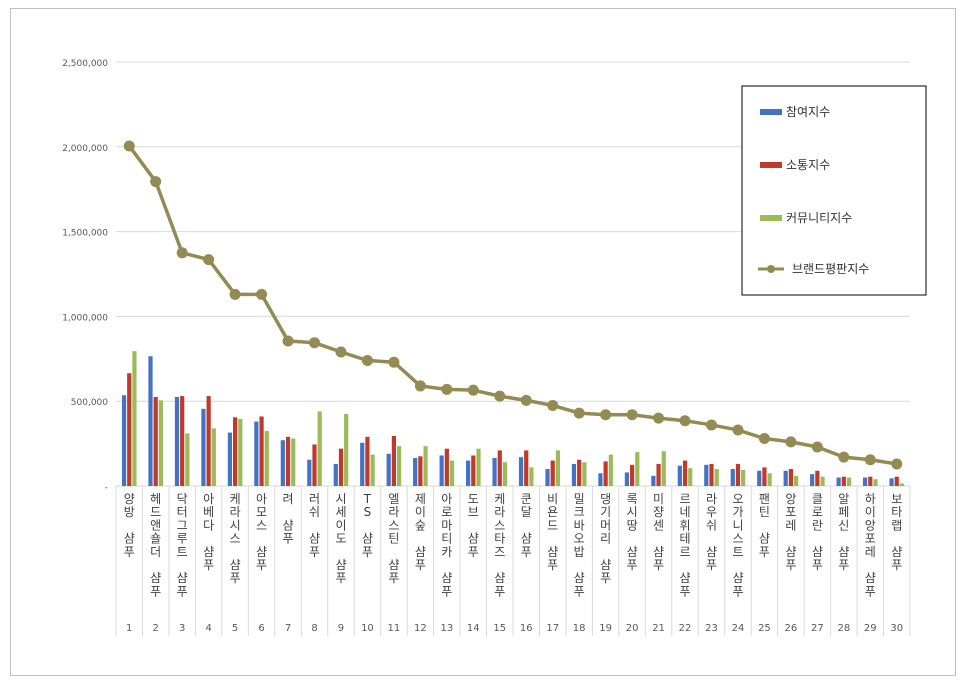  I want to click on rank-label: 1, so click(129, 628).